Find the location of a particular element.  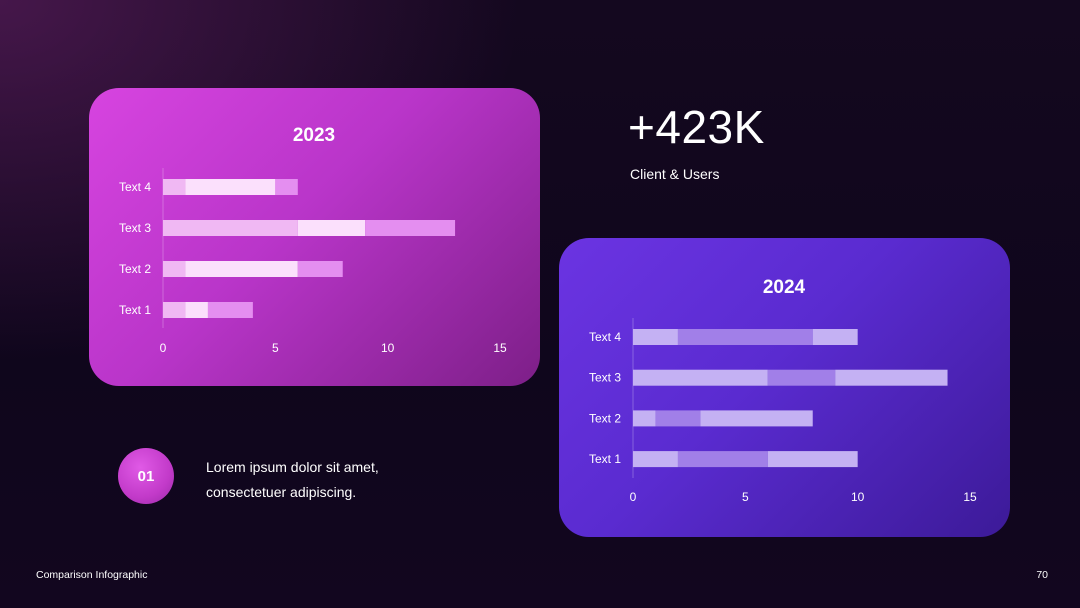

bar-chart-2024: 2024 Text 4 Text 3 Text 2 Text 1 0 5 10 15 is located at coordinates (783, 390).